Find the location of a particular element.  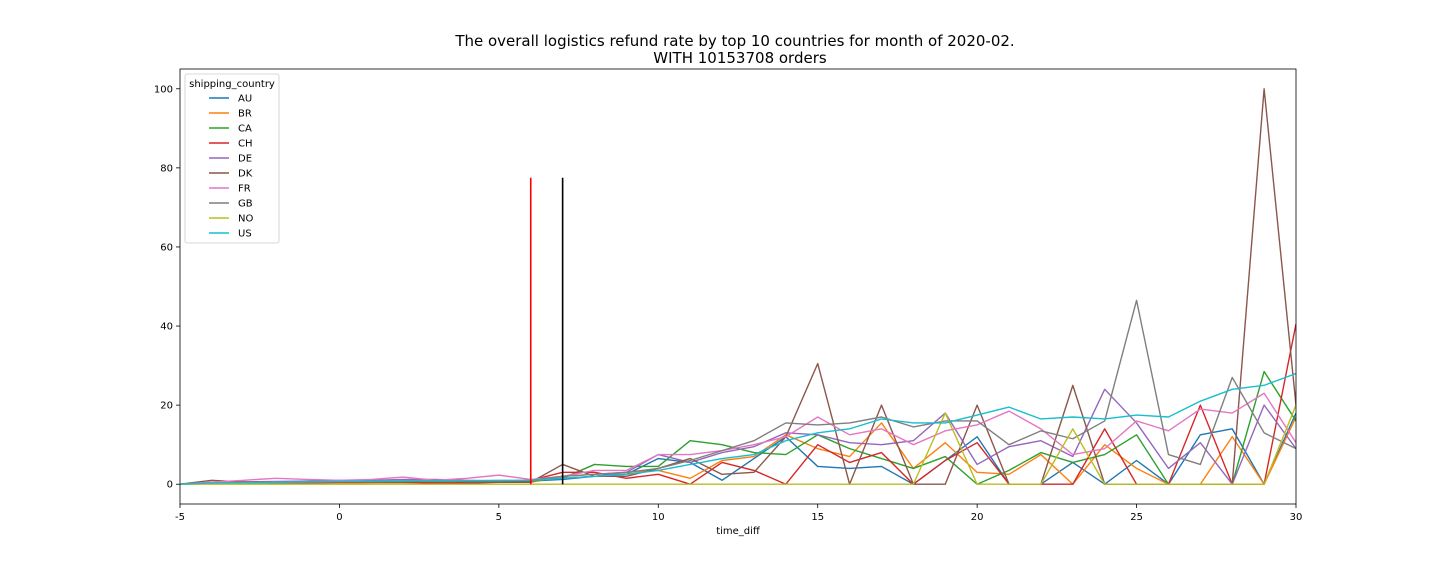

legend-label-dk: DK is located at coordinates (245, 174).